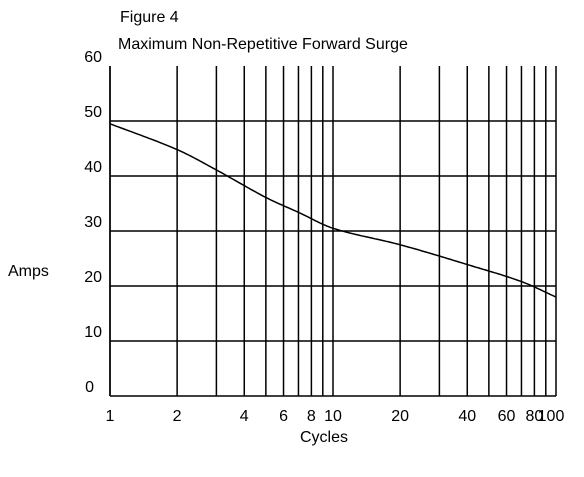 The width and height of the screenshot is (584, 477). Describe the element at coordinates (149, 17) in the screenshot. I see `chart-title-line1: Figure 4` at that location.